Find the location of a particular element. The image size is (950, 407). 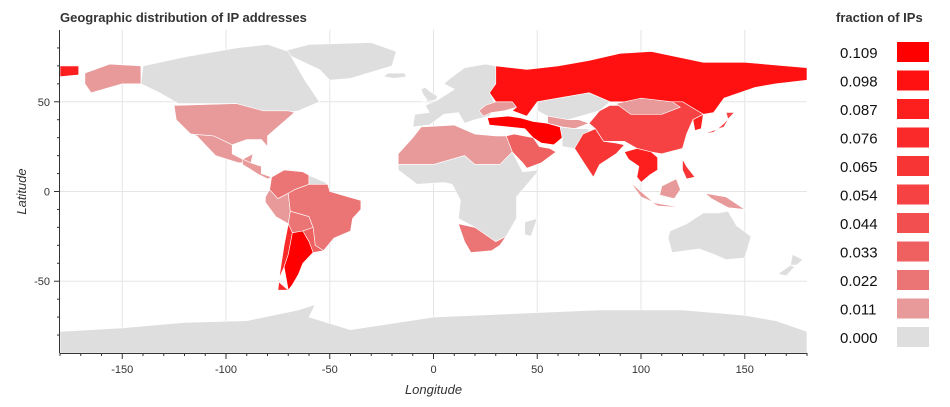

country-southeast-asia is located at coordinates (641, 169).